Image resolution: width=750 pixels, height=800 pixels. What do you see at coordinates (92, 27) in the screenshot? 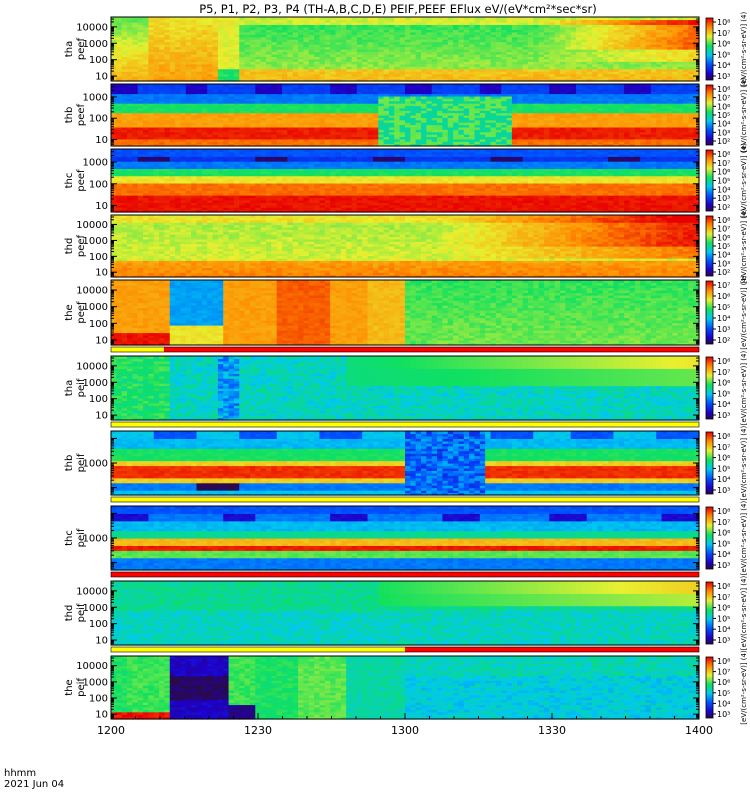
I see `y-tick-label: 10000` at bounding box center [92, 27].